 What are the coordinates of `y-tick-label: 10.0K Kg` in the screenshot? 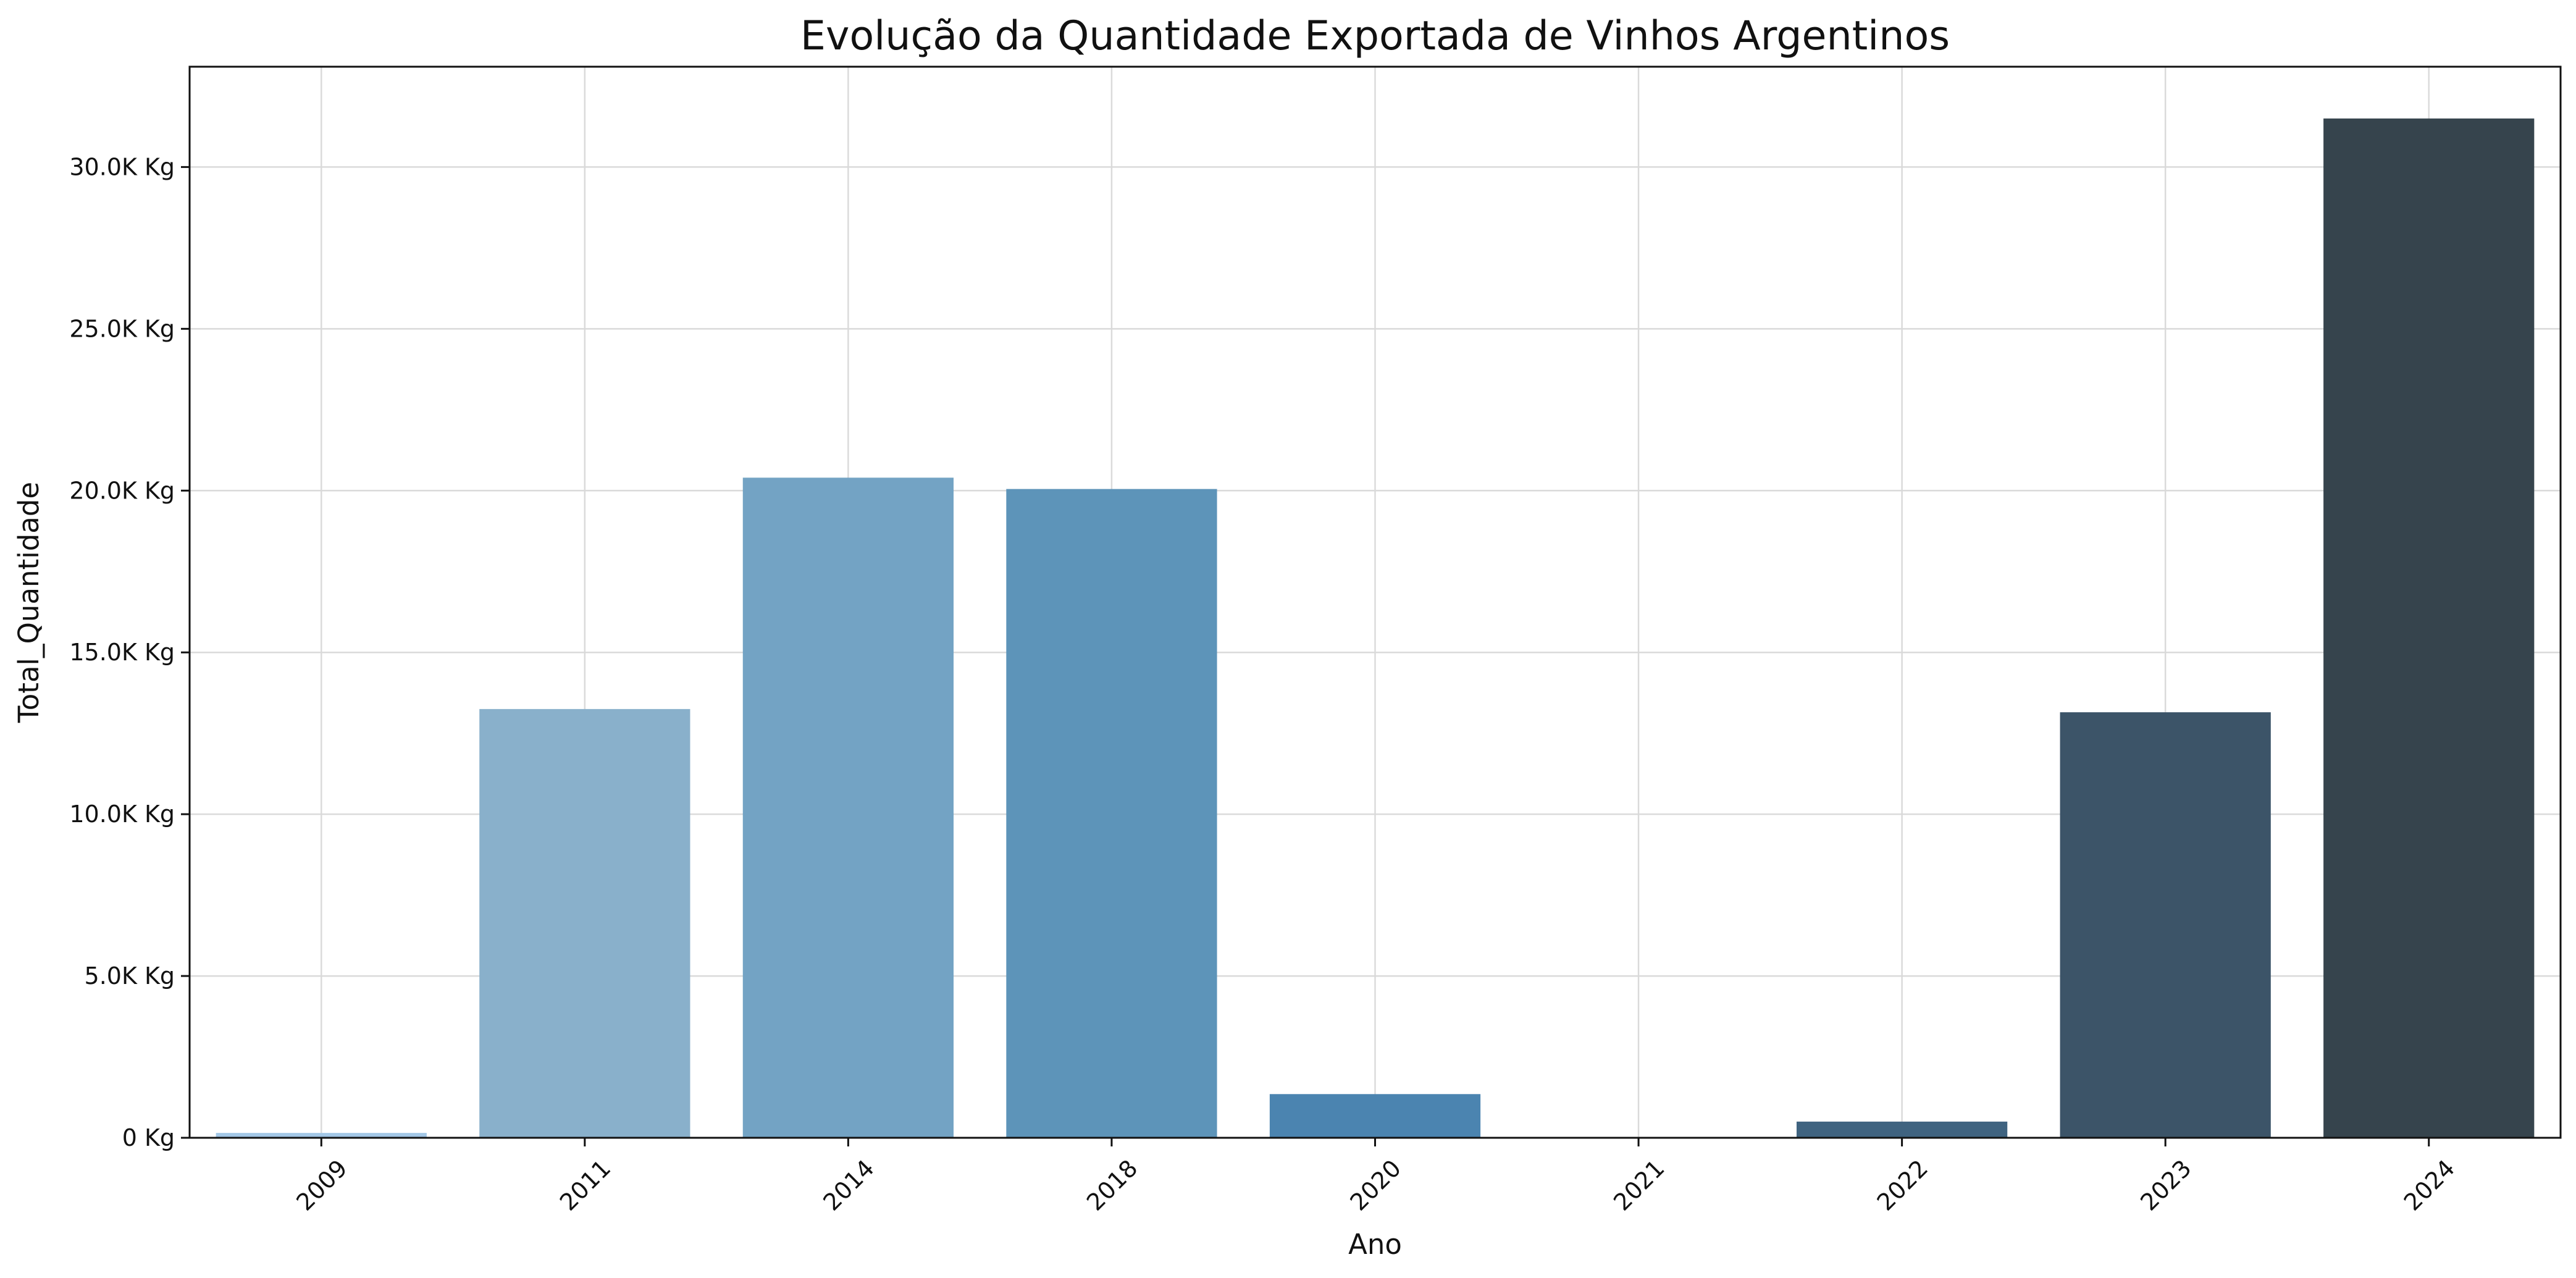 It's located at (122, 815).